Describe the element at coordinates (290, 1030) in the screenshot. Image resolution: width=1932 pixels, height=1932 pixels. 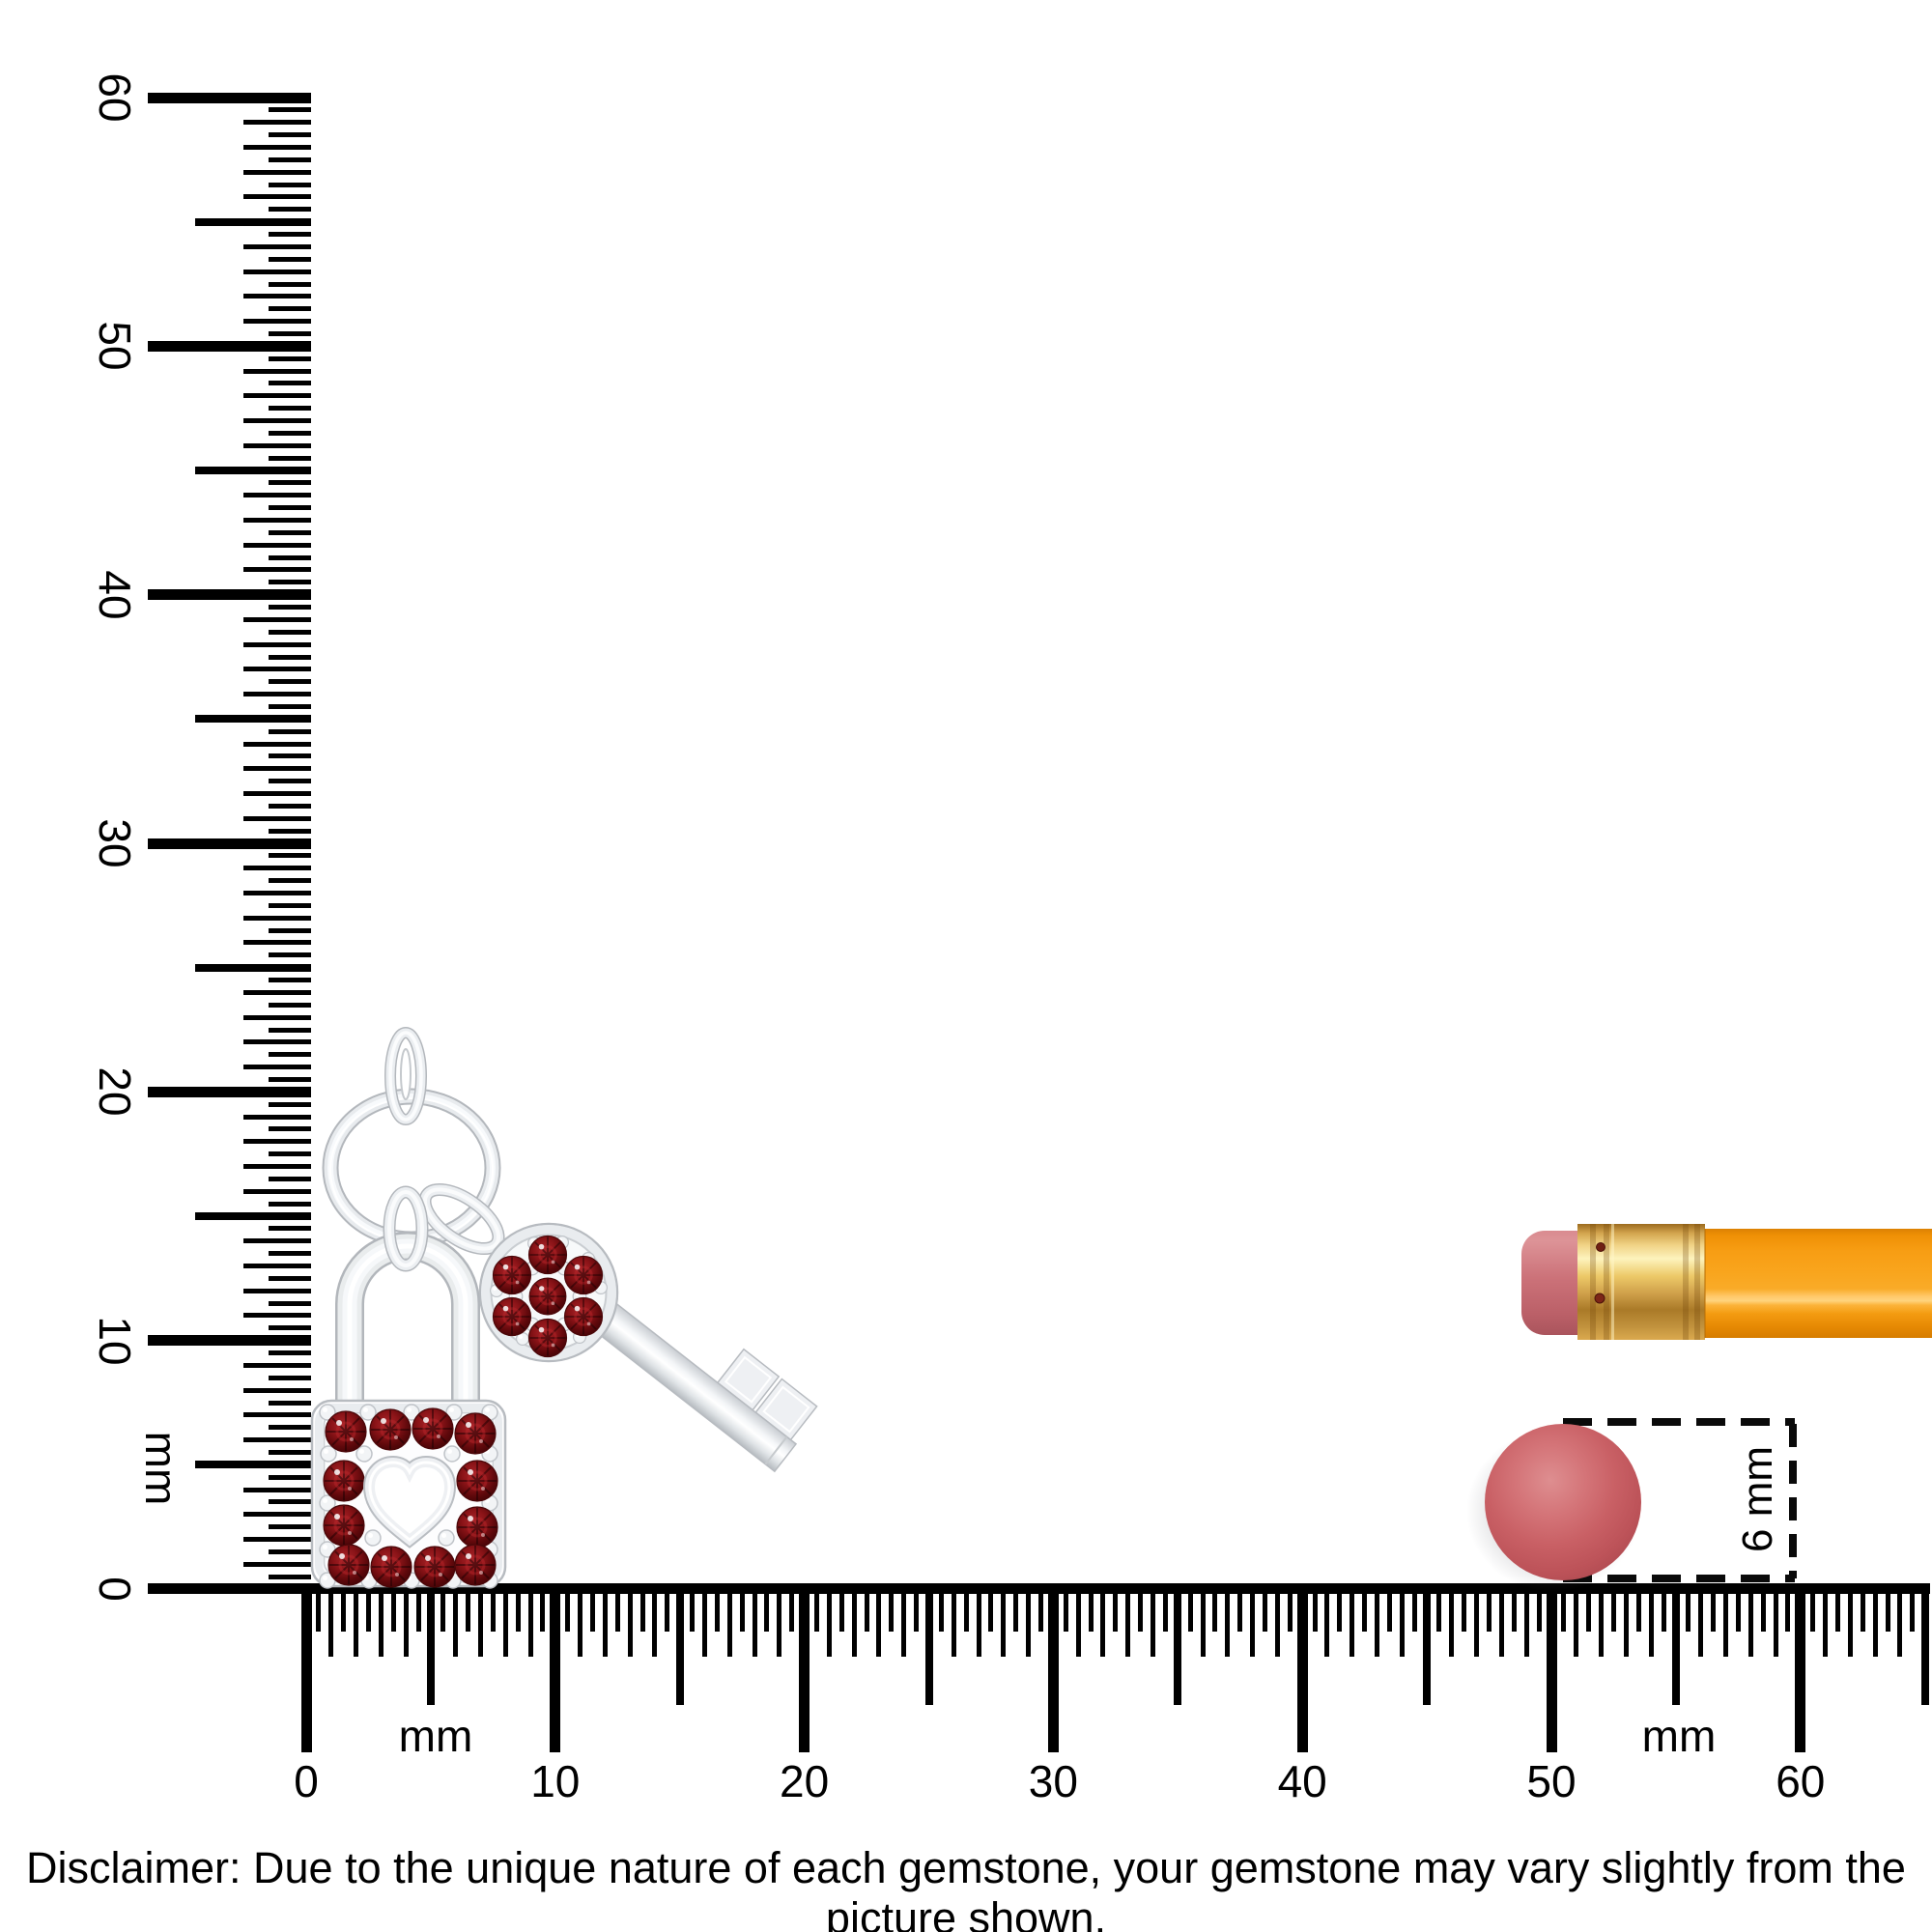
I see `vertical-tick-22.5` at that location.